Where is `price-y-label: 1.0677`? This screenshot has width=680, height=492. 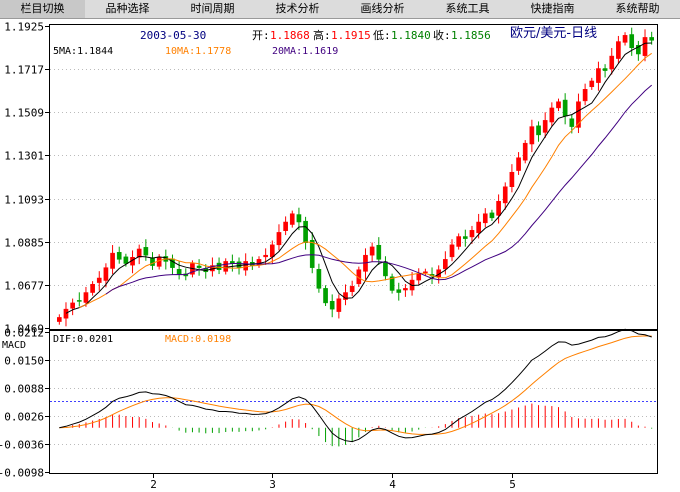
price-y-label: 1.0677 is located at coordinates (24, 286).